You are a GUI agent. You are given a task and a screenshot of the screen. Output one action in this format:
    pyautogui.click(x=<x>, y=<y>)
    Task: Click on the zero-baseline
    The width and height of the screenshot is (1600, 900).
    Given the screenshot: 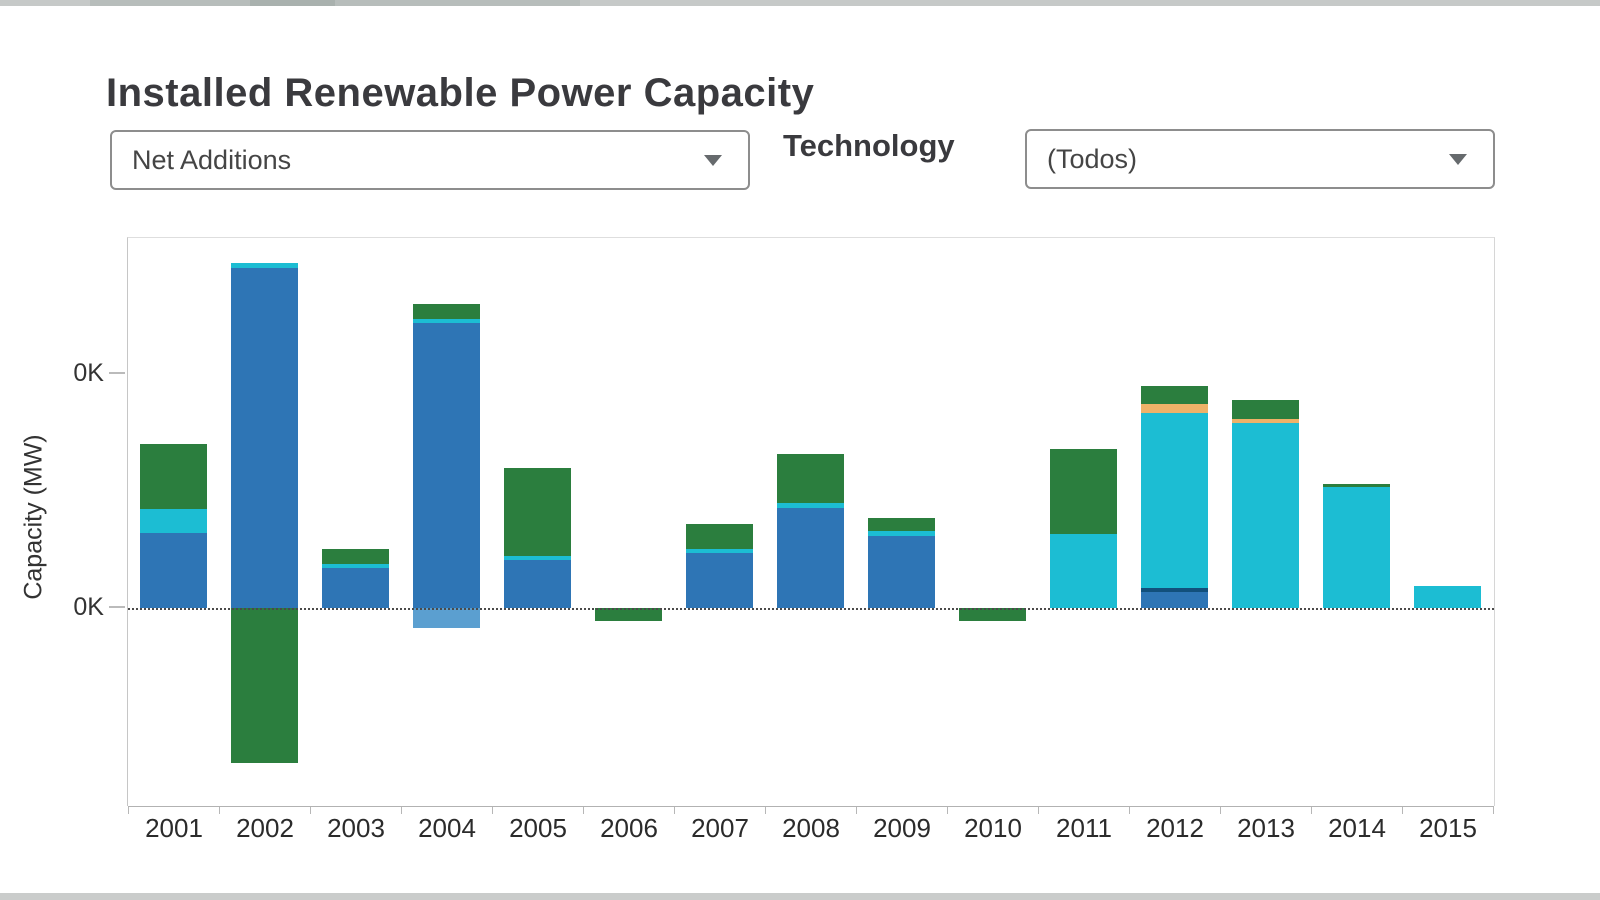 What is the action you would take?
    pyautogui.click(x=811, y=609)
    